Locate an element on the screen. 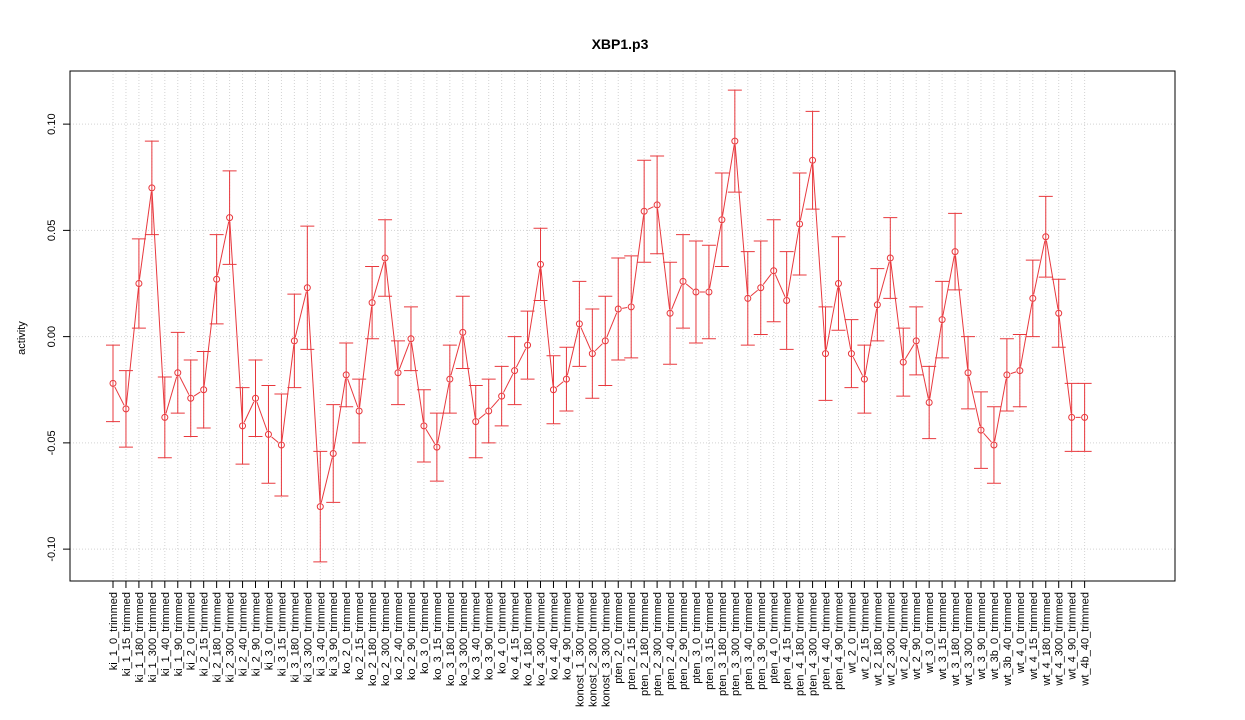  x-tick-label: wt_4_0_trimmed is located at coordinates (1021, 633).